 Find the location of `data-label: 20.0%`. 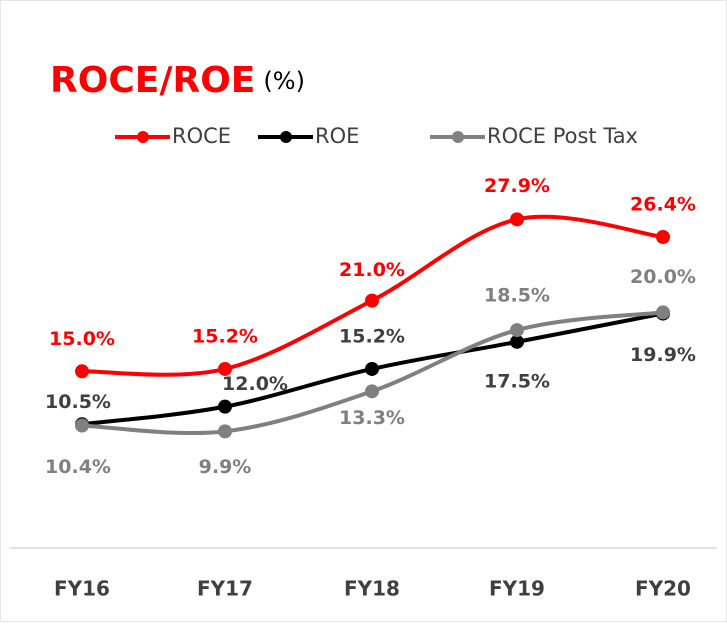

data-label: 20.0% is located at coordinates (663, 277).